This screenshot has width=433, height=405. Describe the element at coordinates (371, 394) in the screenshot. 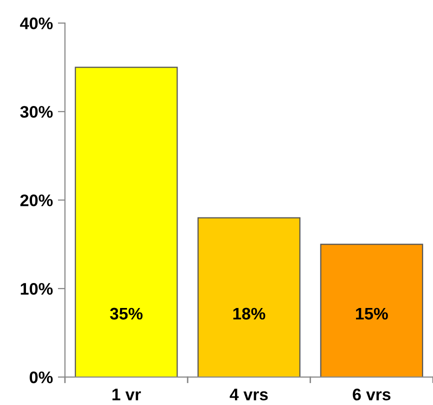

I see `x-tick-label: 6 vrs` at that location.